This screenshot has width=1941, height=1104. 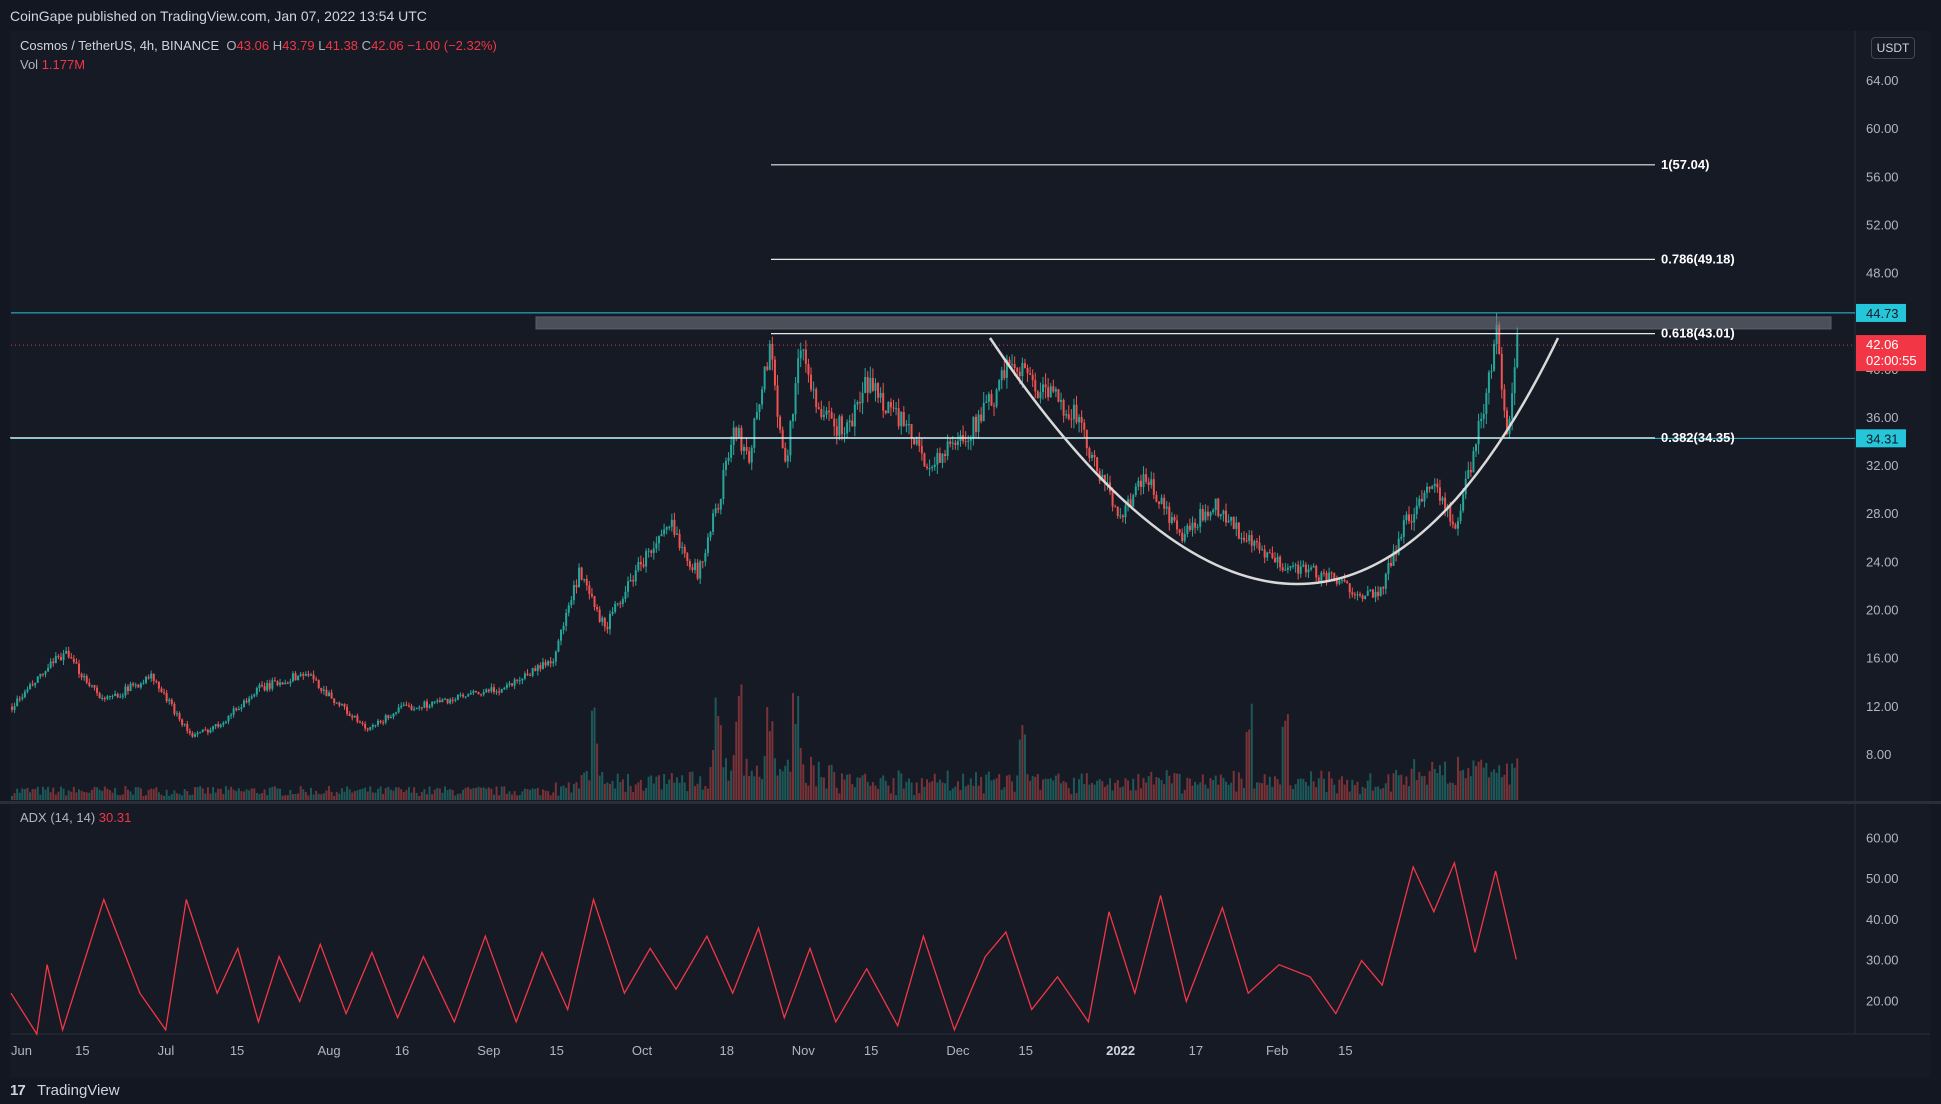 I want to click on symbol-label: Cosmos / TetherUS, 4h, BINANCE, so click(x=120, y=45).